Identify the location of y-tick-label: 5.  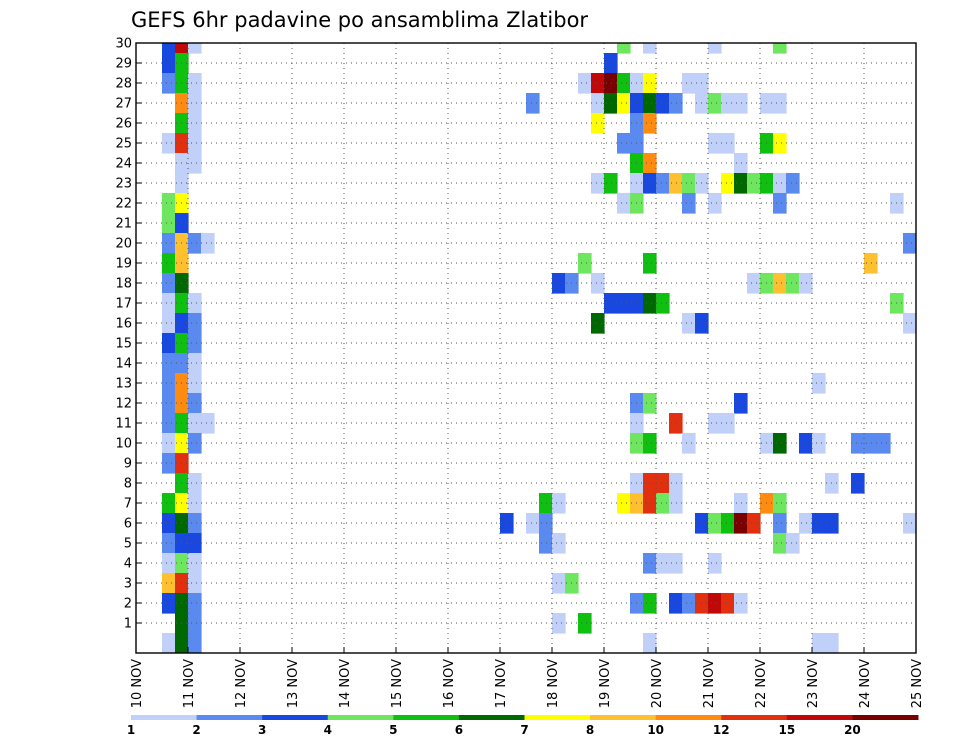
(128, 544).